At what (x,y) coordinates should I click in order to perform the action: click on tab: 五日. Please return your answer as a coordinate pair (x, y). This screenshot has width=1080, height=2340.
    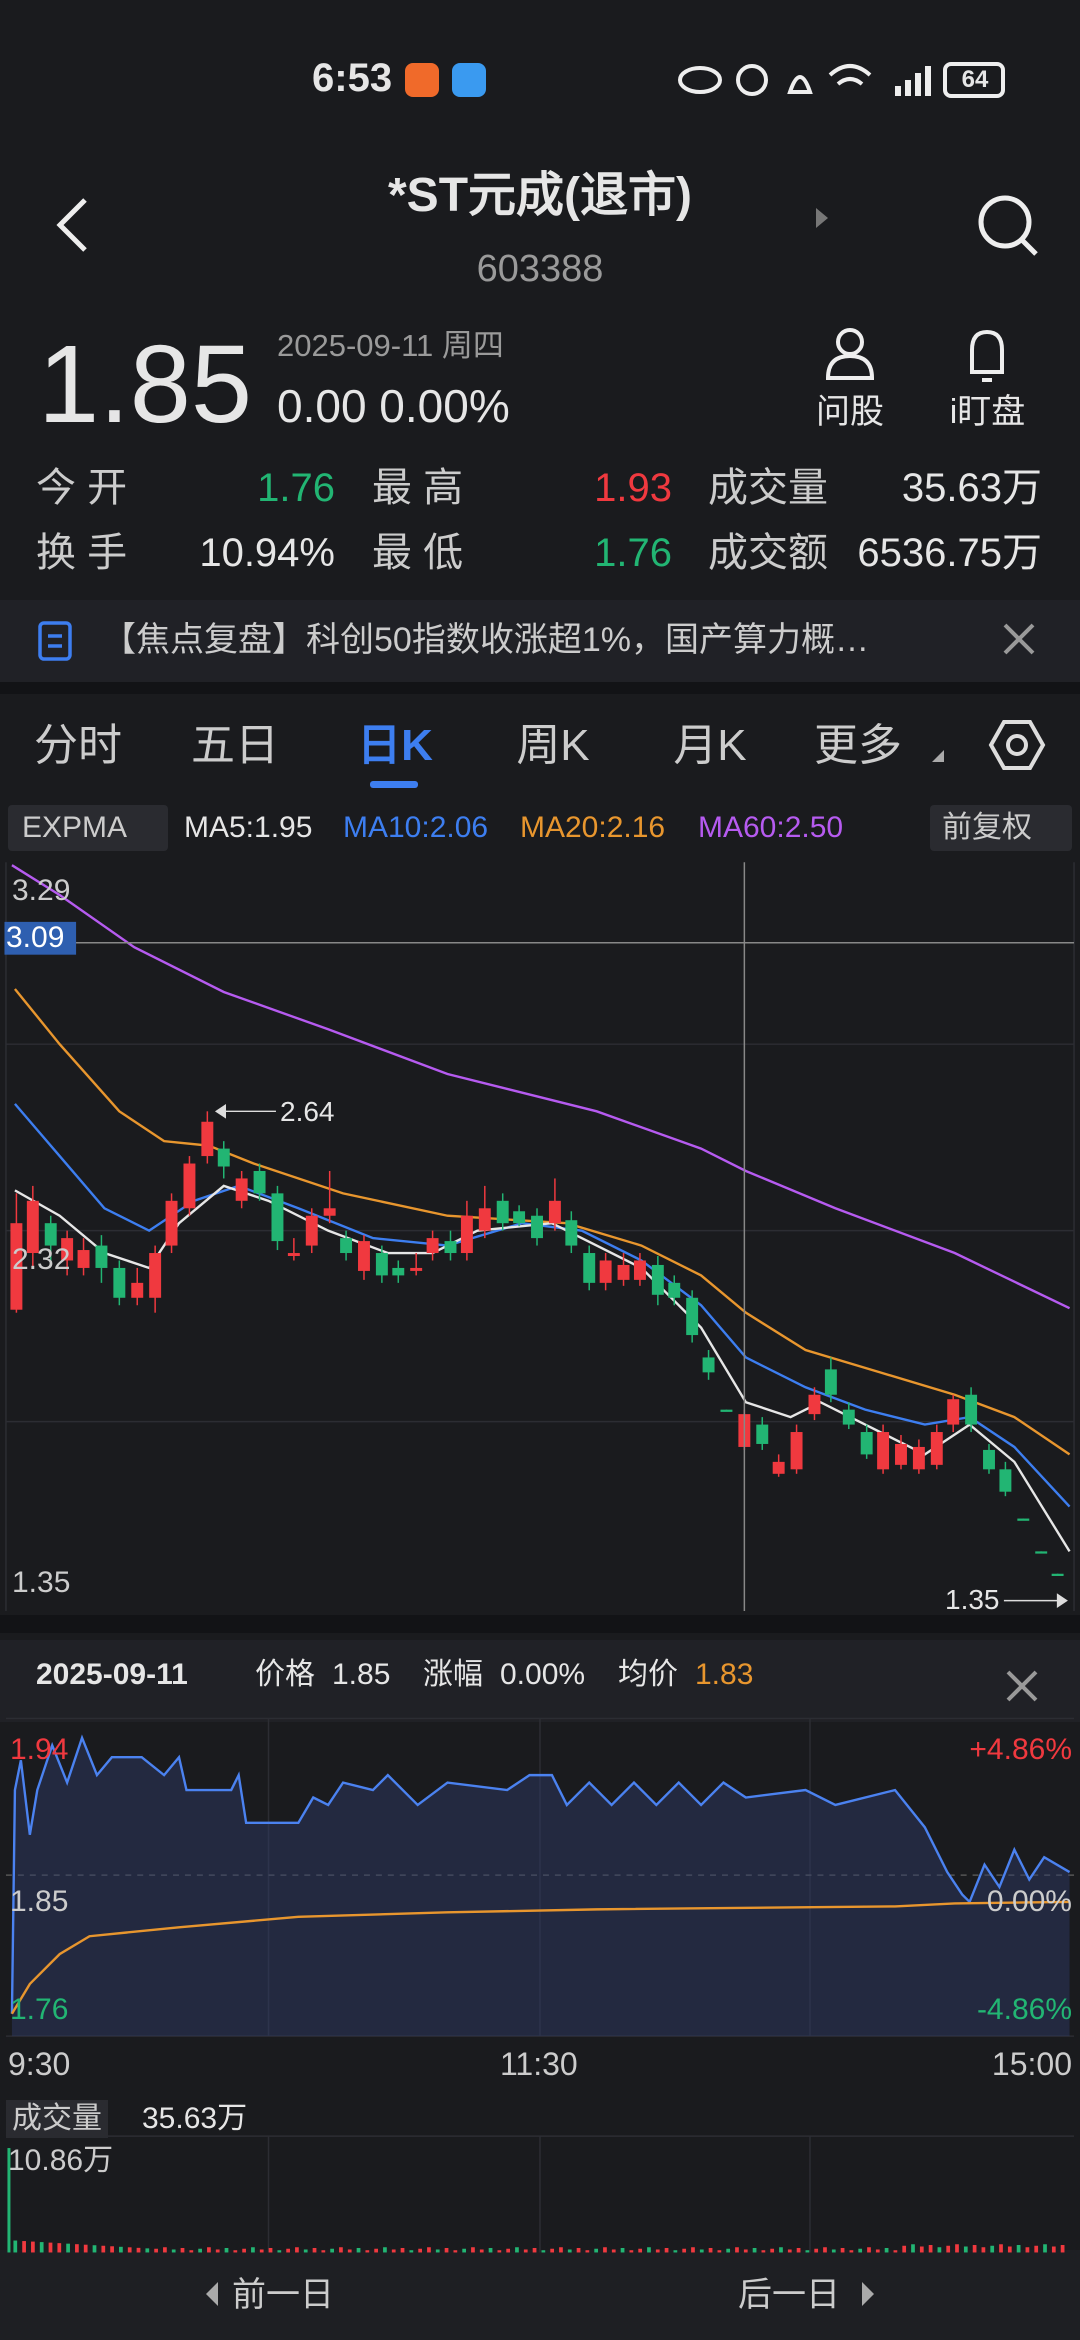
    Looking at the image, I should click on (235, 745).